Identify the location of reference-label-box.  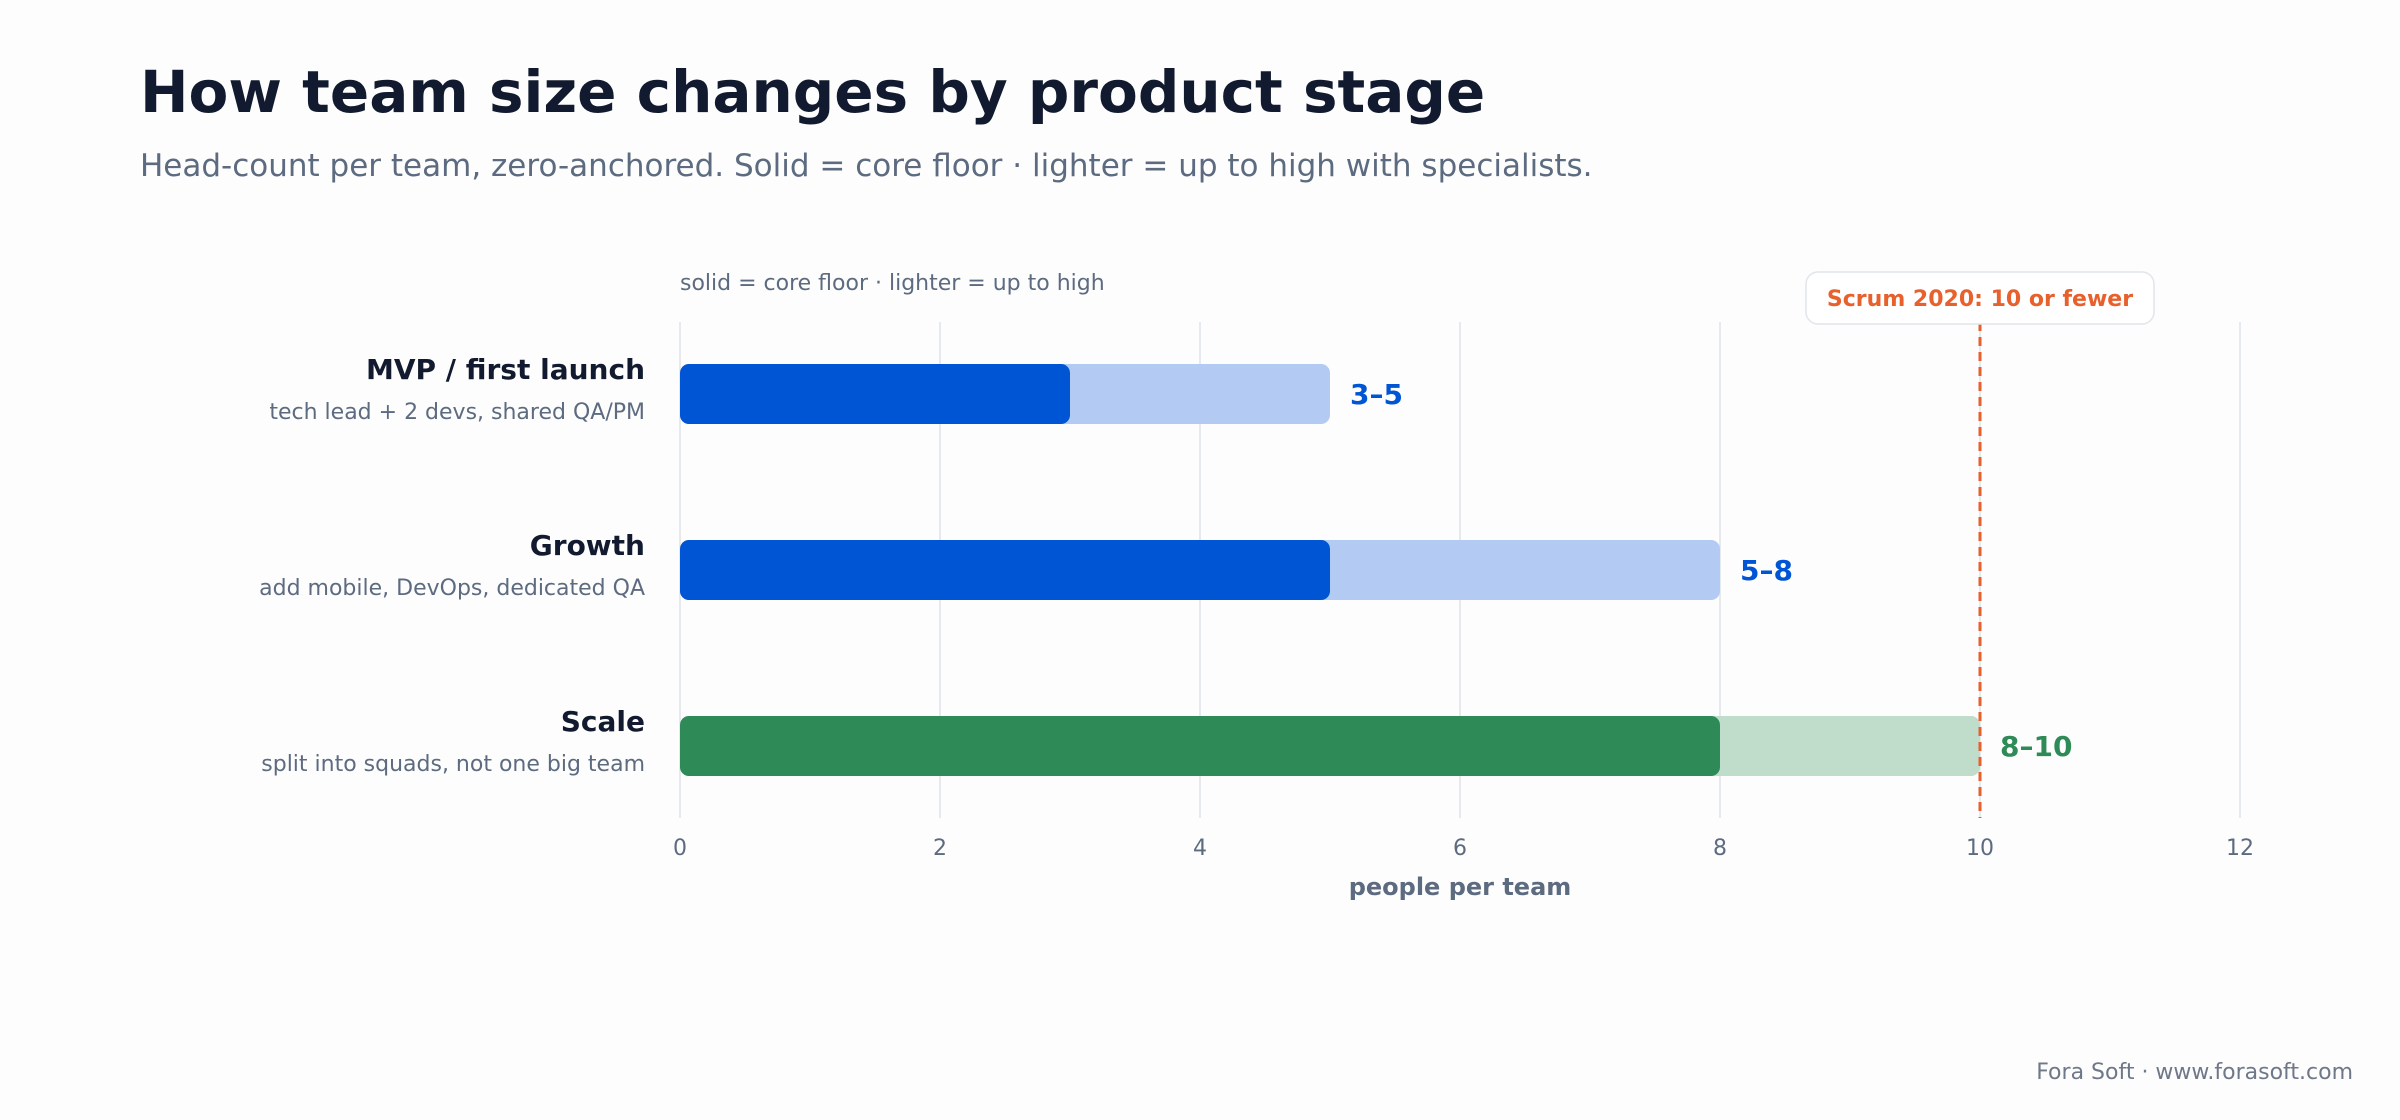
(1980, 298).